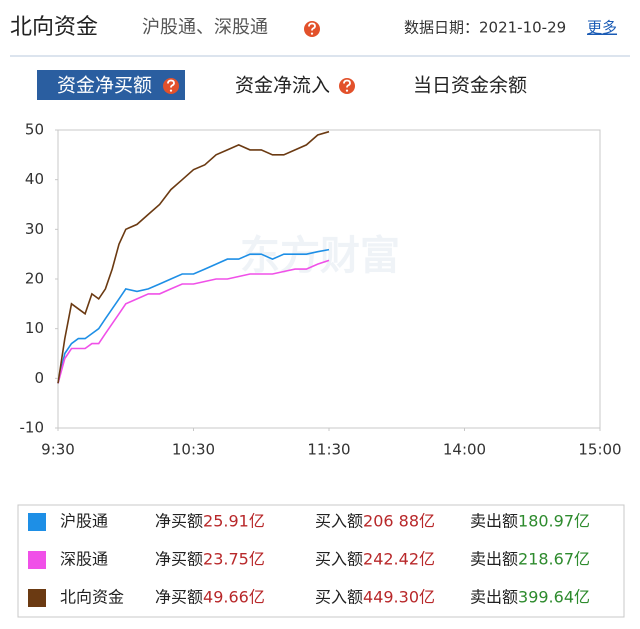  Describe the element at coordinates (602, 28) in the screenshot. I see `more-link: 更多` at that location.